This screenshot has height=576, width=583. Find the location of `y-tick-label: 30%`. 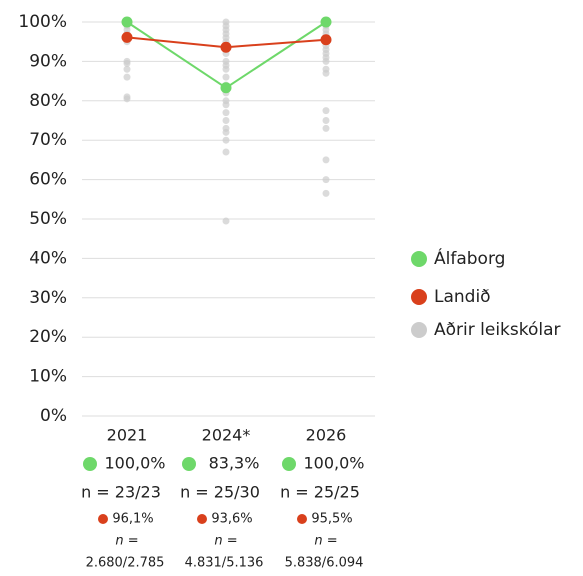

y-tick-label: 30% is located at coordinates (48, 298).